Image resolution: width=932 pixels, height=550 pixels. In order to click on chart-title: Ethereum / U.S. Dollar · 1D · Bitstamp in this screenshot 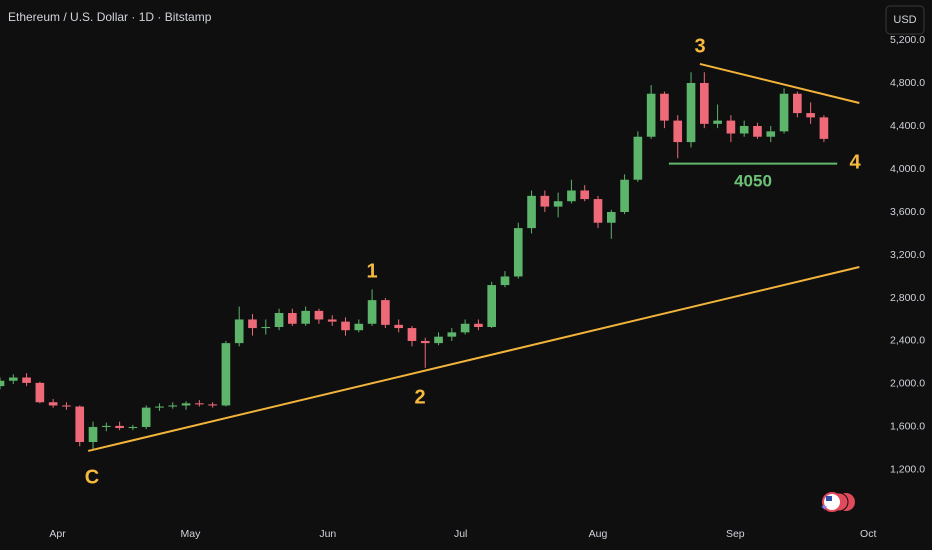, I will do `click(110, 17)`.